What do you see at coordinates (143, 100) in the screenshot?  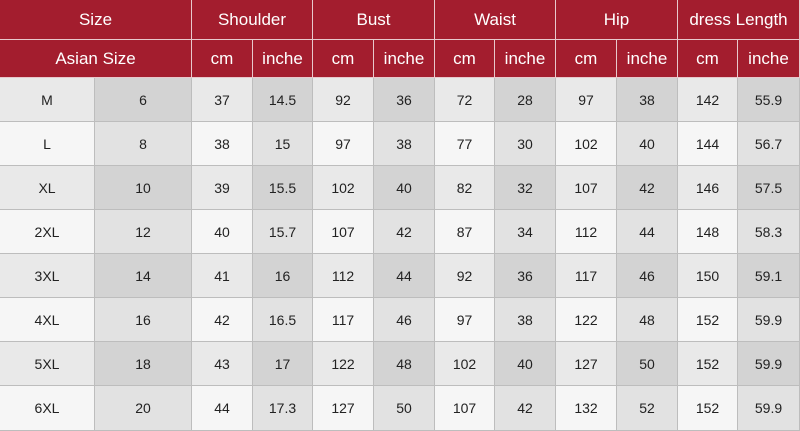 I see `table-cell: 6` at bounding box center [143, 100].